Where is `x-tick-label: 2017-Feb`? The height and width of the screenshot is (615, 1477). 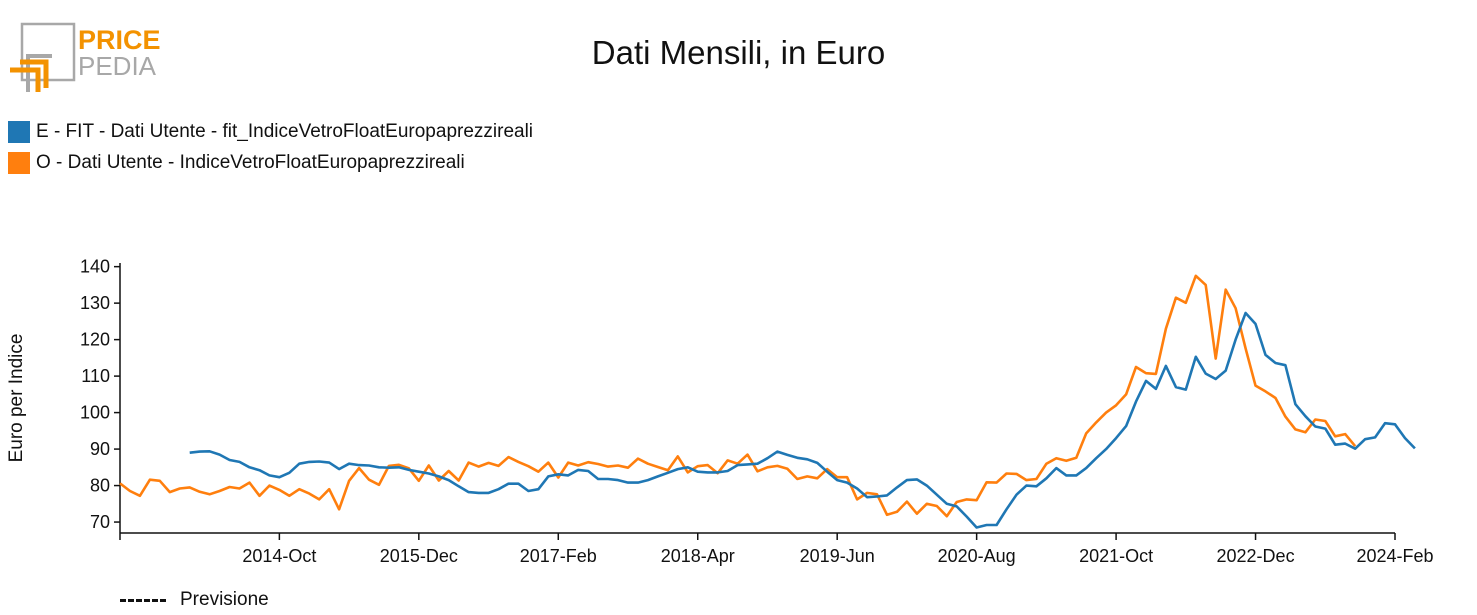
x-tick-label: 2017-Feb is located at coordinates (558, 556).